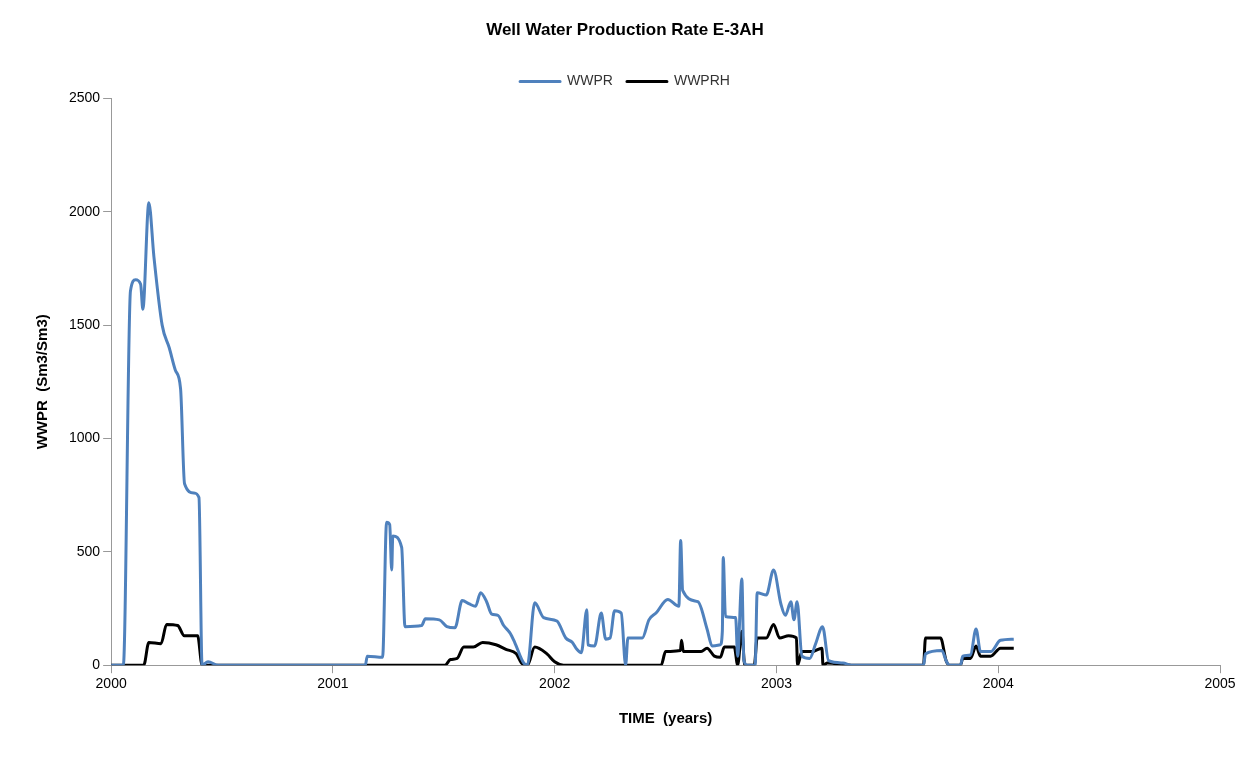 Image resolution: width=1250 pixels, height=772 pixels. I want to click on legend-label: WWPR, so click(590, 80).